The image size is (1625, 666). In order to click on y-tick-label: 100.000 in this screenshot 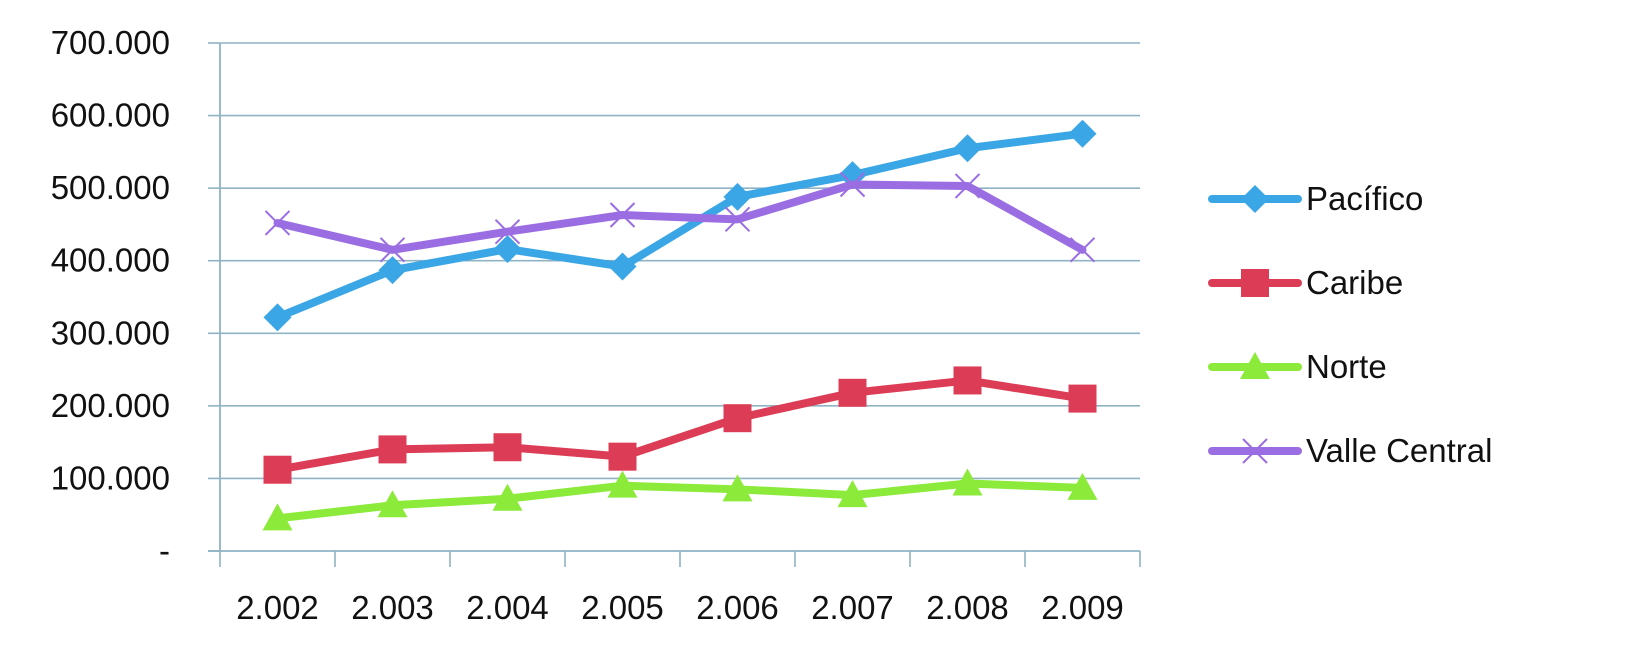, I will do `click(110, 477)`.